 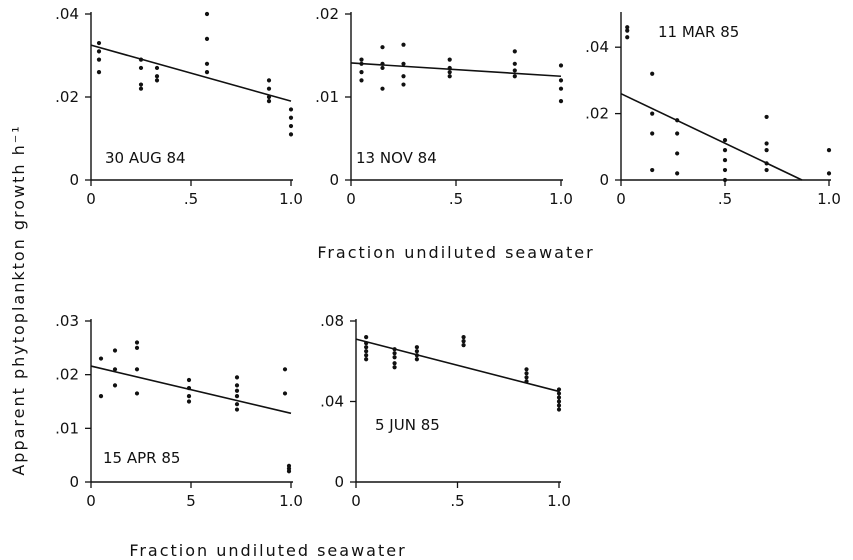 I want to click on panel-4-y-tick-label: .01, so click(x=67, y=428).